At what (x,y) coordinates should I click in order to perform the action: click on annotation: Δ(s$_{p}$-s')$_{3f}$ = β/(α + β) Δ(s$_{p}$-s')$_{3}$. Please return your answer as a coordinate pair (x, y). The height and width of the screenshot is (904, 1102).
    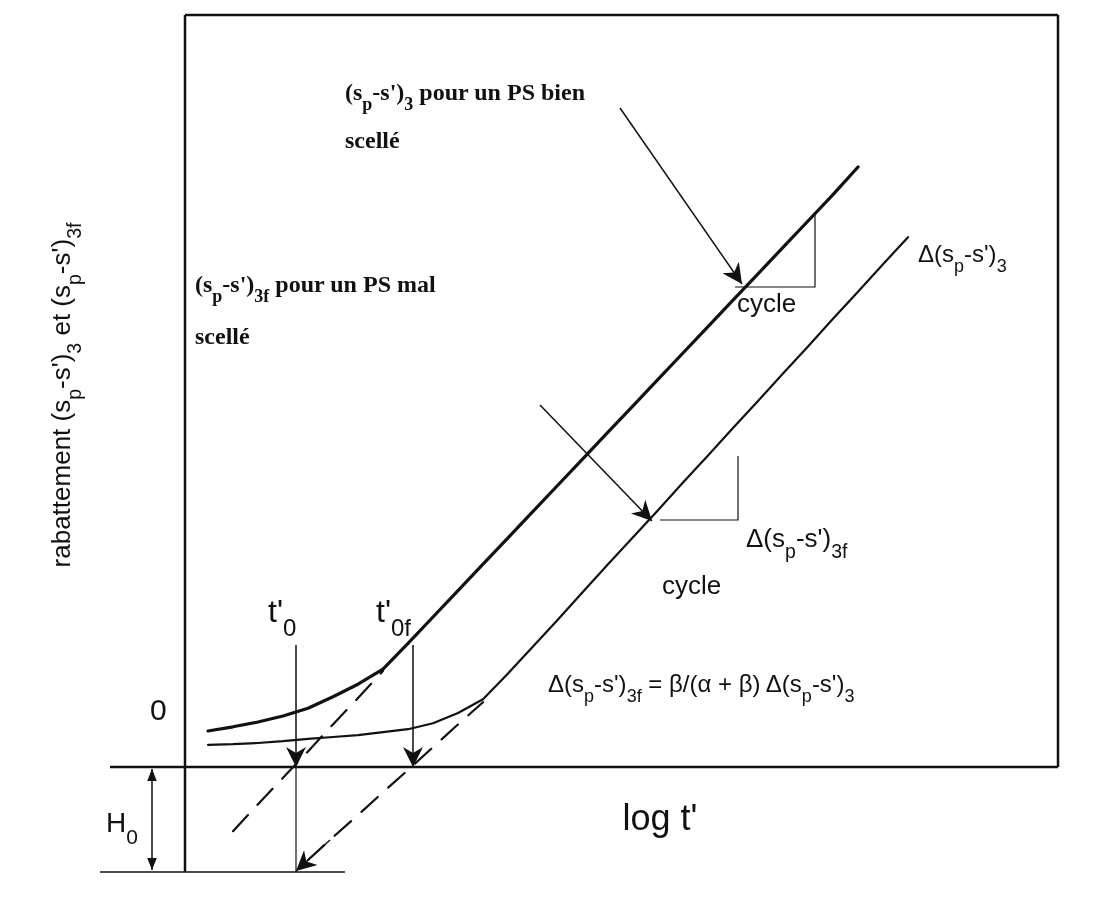
    Looking at the image, I should click on (701, 688).